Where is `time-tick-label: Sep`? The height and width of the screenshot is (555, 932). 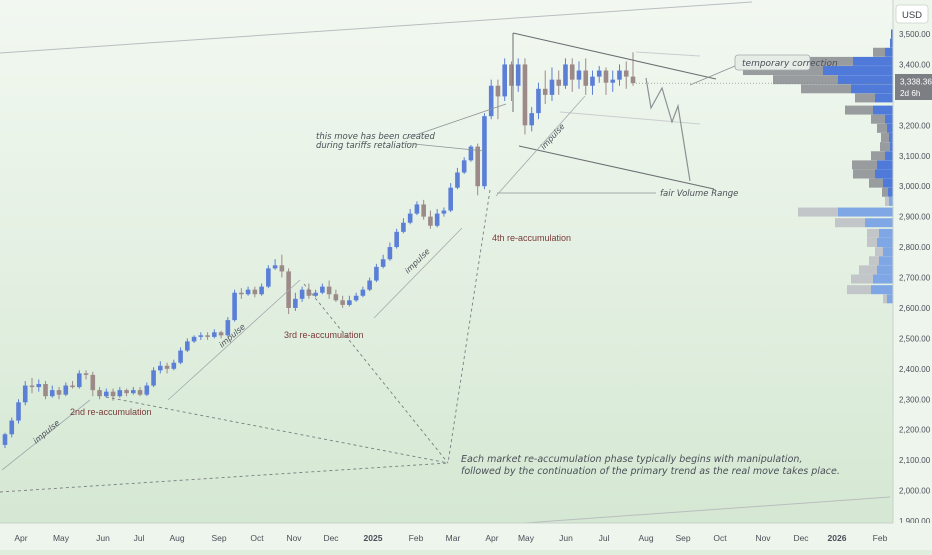
time-tick-label: Sep is located at coordinates (218, 538).